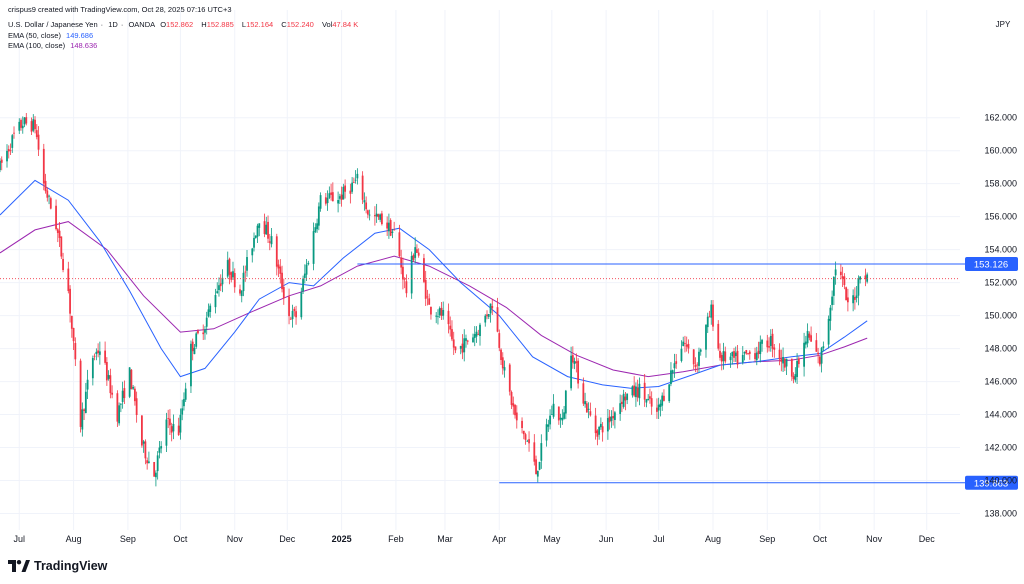 The height and width of the screenshot is (584, 1024). I want to click on symbol-name: U.S. Dollar / Japanese Yen, so click(53, 24).